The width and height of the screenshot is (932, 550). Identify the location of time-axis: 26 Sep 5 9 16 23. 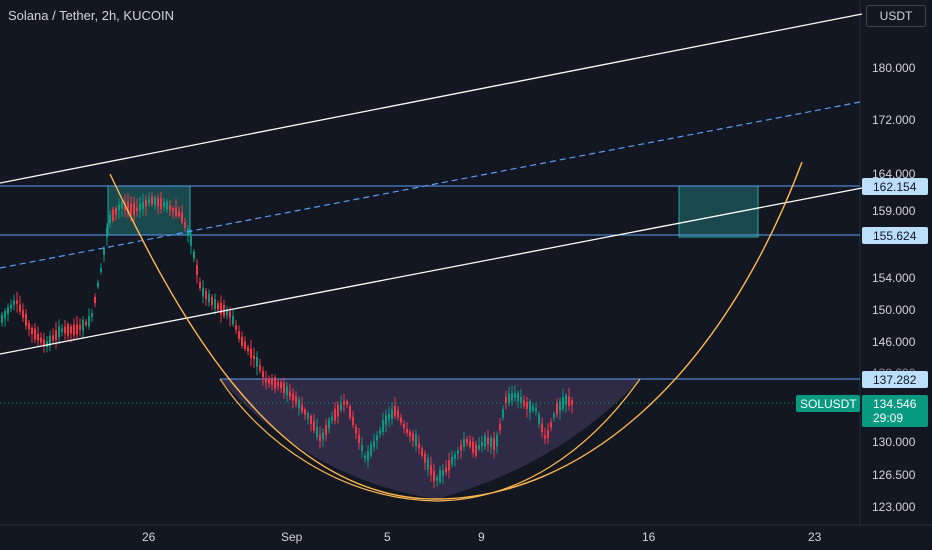
(482, 537).